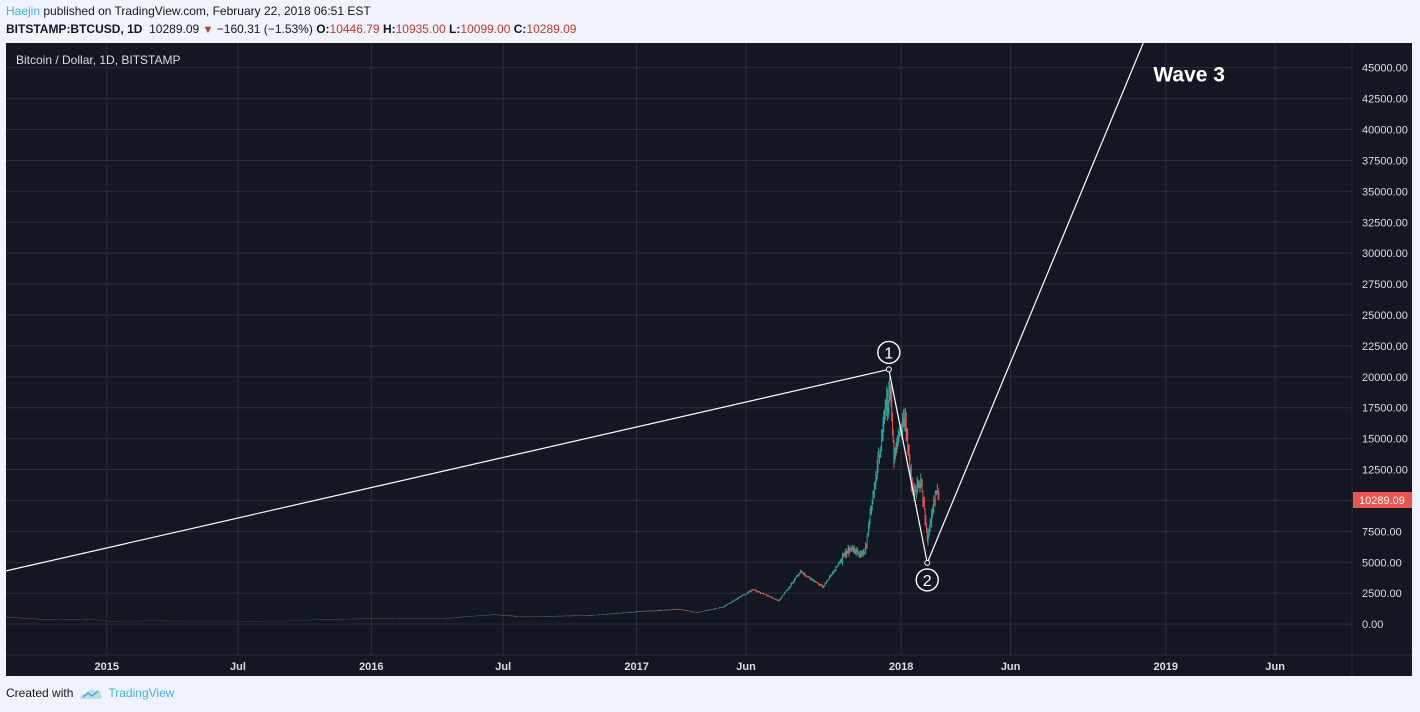  Describe the element at coordinates (1385, 316) in the screenshot. I see `y-tick-label: 25000.00` at that location.